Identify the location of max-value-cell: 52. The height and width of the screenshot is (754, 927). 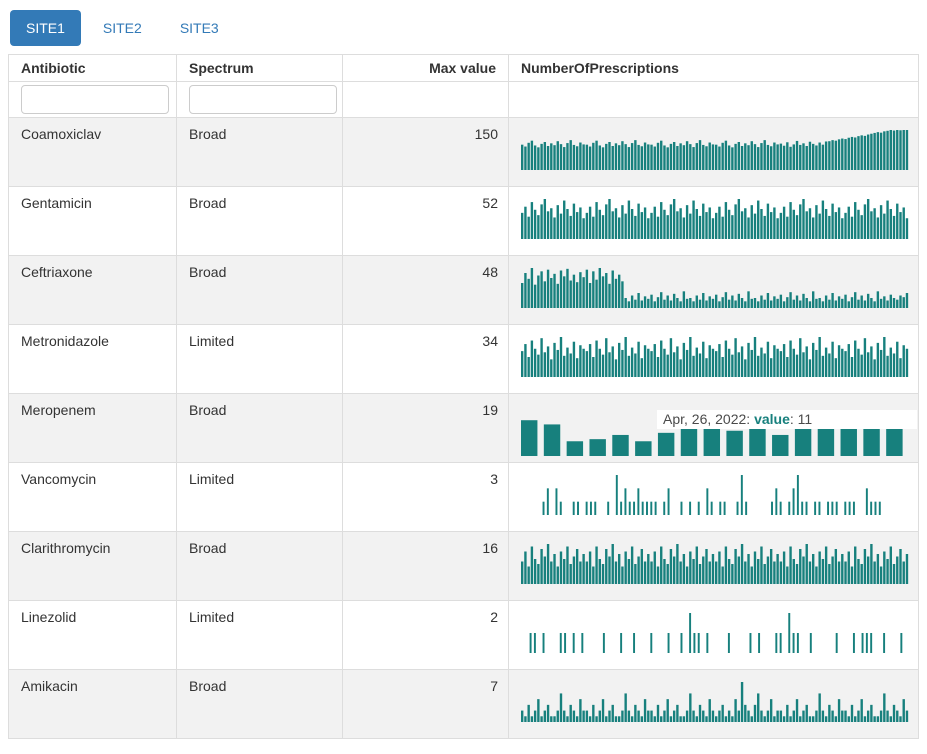
(425, 221).